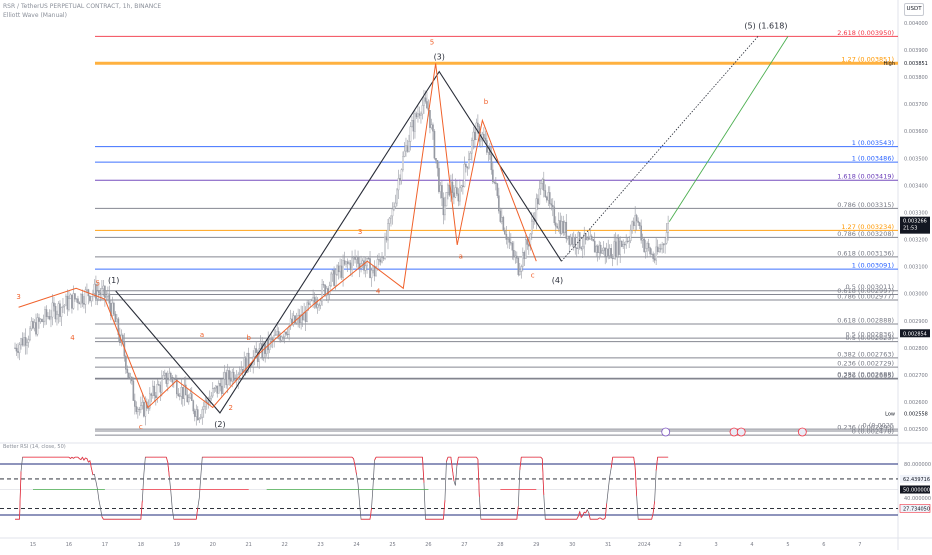  What do you see at coordinates (464, 545) in the screenshot?
I see `time-tick-label: 27` at bounding box center [464, 545].